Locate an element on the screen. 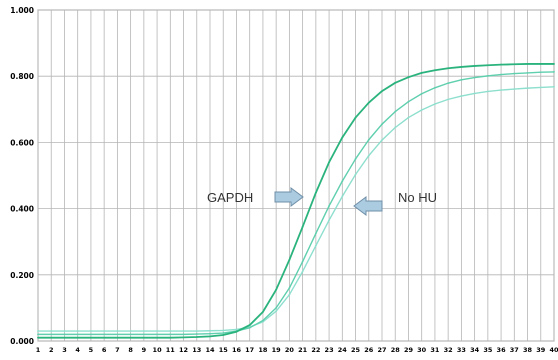 The width and height of the screenshot is (558, 360). y-tick-label: 1.000 is located at coordinates (22, 10).